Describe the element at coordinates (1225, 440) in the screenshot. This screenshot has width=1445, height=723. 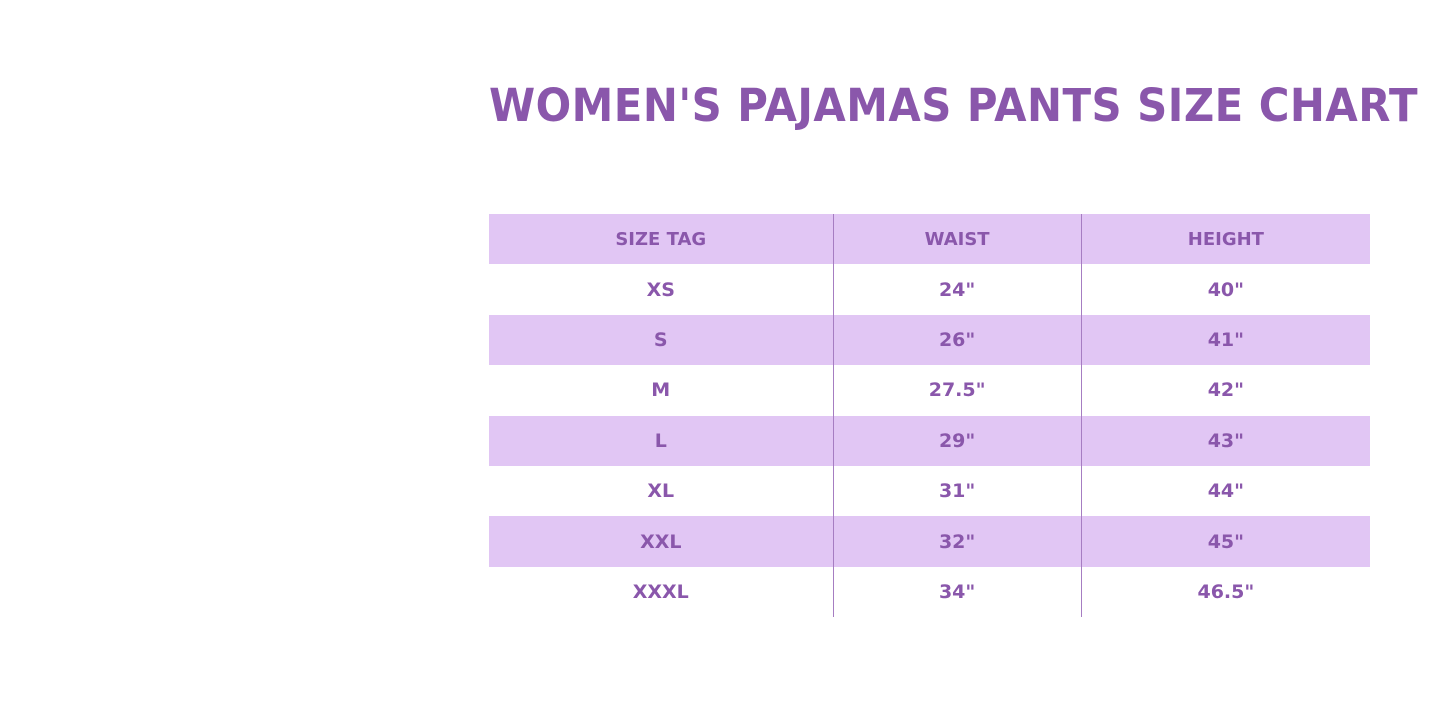
I see `height-cell: 43"` at that location.